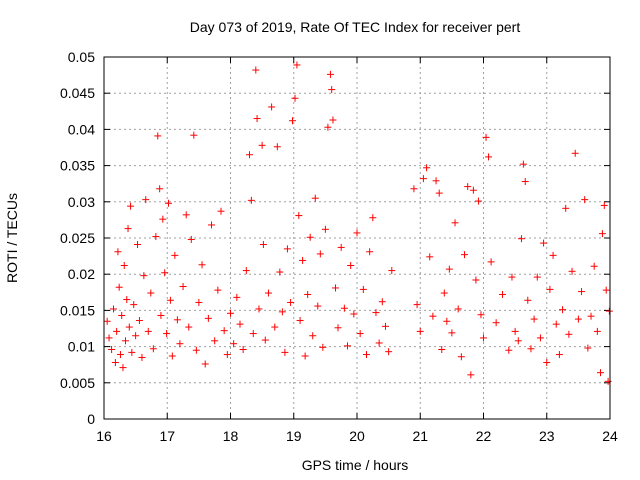 The width and height of the screenshot is (640, 480). I want to click on y-tick-label: 0.025, so click(77, 238).